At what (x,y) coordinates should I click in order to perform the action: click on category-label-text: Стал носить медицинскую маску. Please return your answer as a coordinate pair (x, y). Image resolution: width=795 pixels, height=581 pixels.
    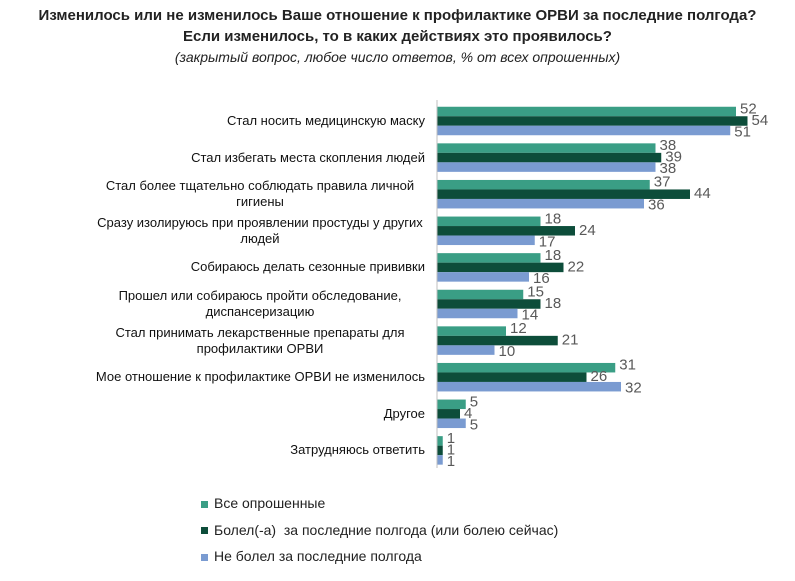
    Looking at the image, I should click on (326, 120).